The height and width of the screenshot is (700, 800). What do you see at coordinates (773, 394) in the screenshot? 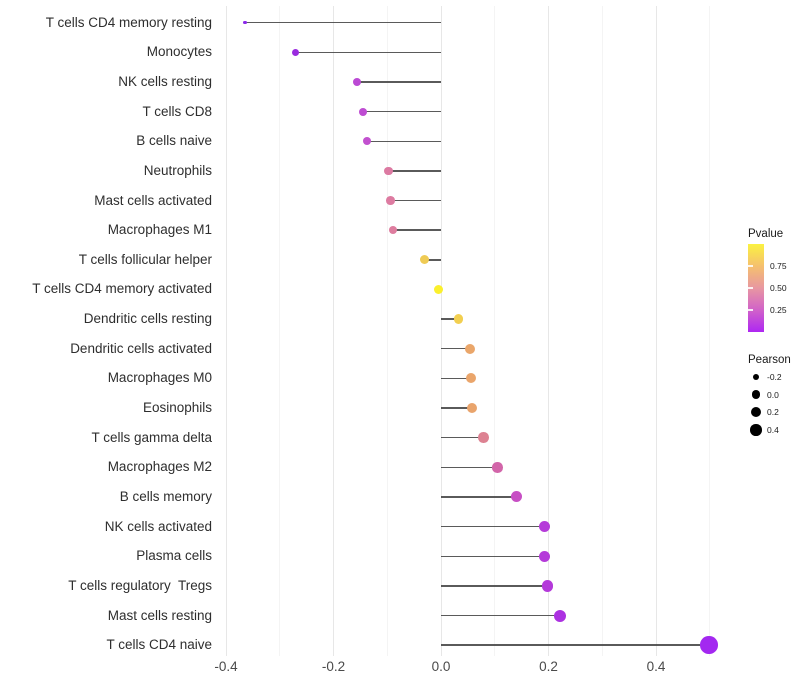
I see `pearson-size-label: 0.0` at bounding box center [773, 394].